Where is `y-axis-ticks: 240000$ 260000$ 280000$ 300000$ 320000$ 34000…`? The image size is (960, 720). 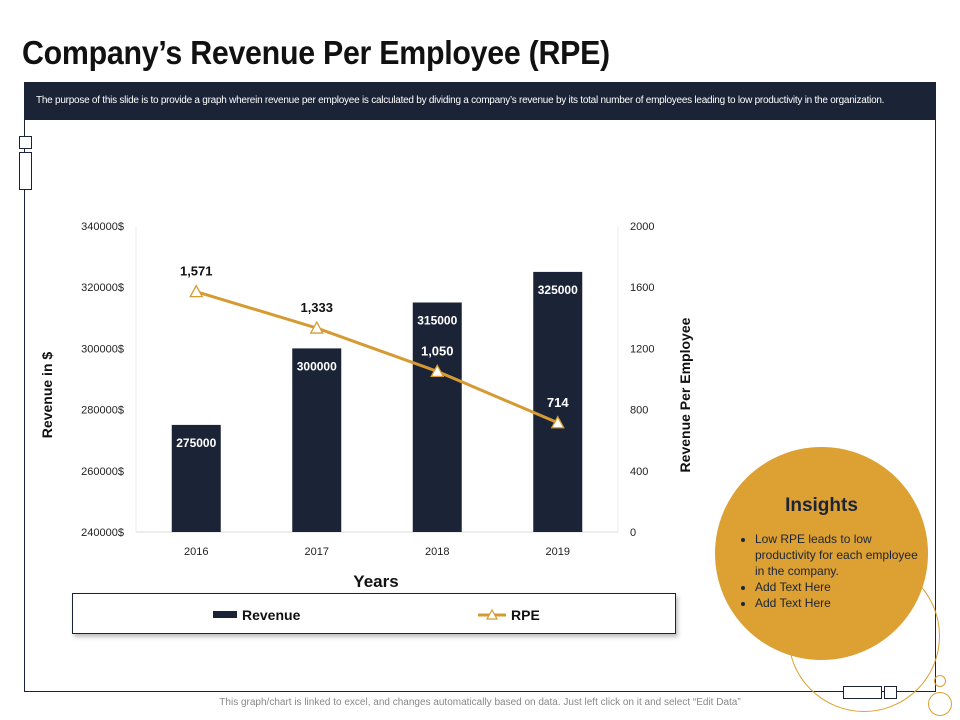 y-axis-ticks: 240000$ 260000$ 280000$ 300000$ 320000$ 34000… is located at coordinates (102, 380).